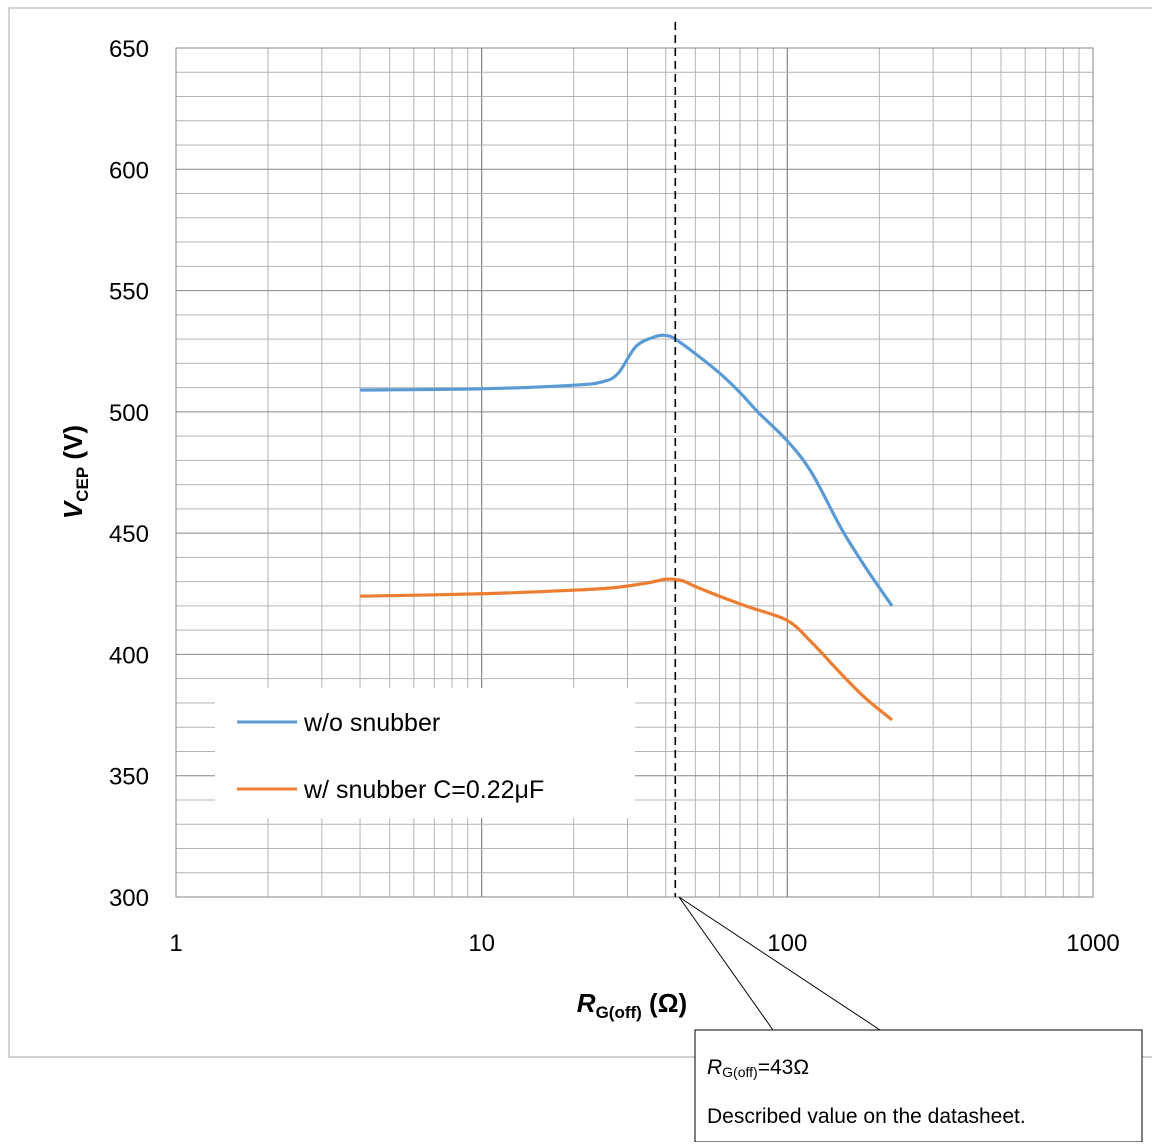 The height and width of the screenshot is (1147, 1152). Describe the element at coordinates (75, 472) in the screenshot. I see `y-axis-title: VCEP (V)` at that location.